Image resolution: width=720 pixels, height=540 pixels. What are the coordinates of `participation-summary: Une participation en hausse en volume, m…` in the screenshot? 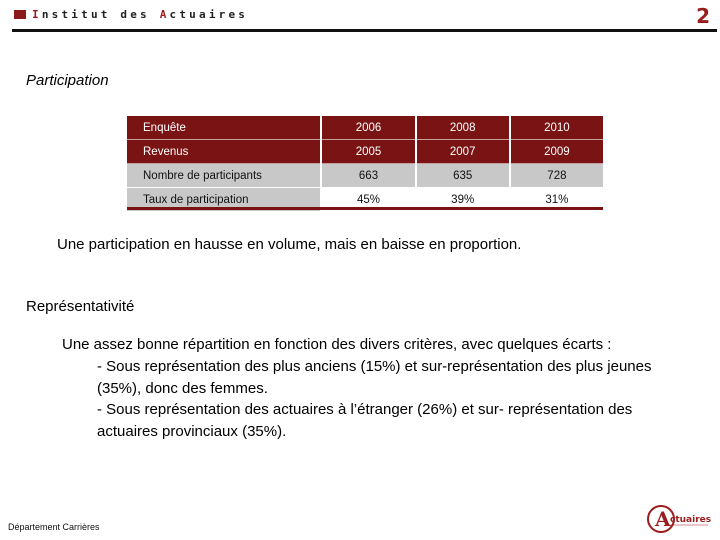 It's located at (289, 244).